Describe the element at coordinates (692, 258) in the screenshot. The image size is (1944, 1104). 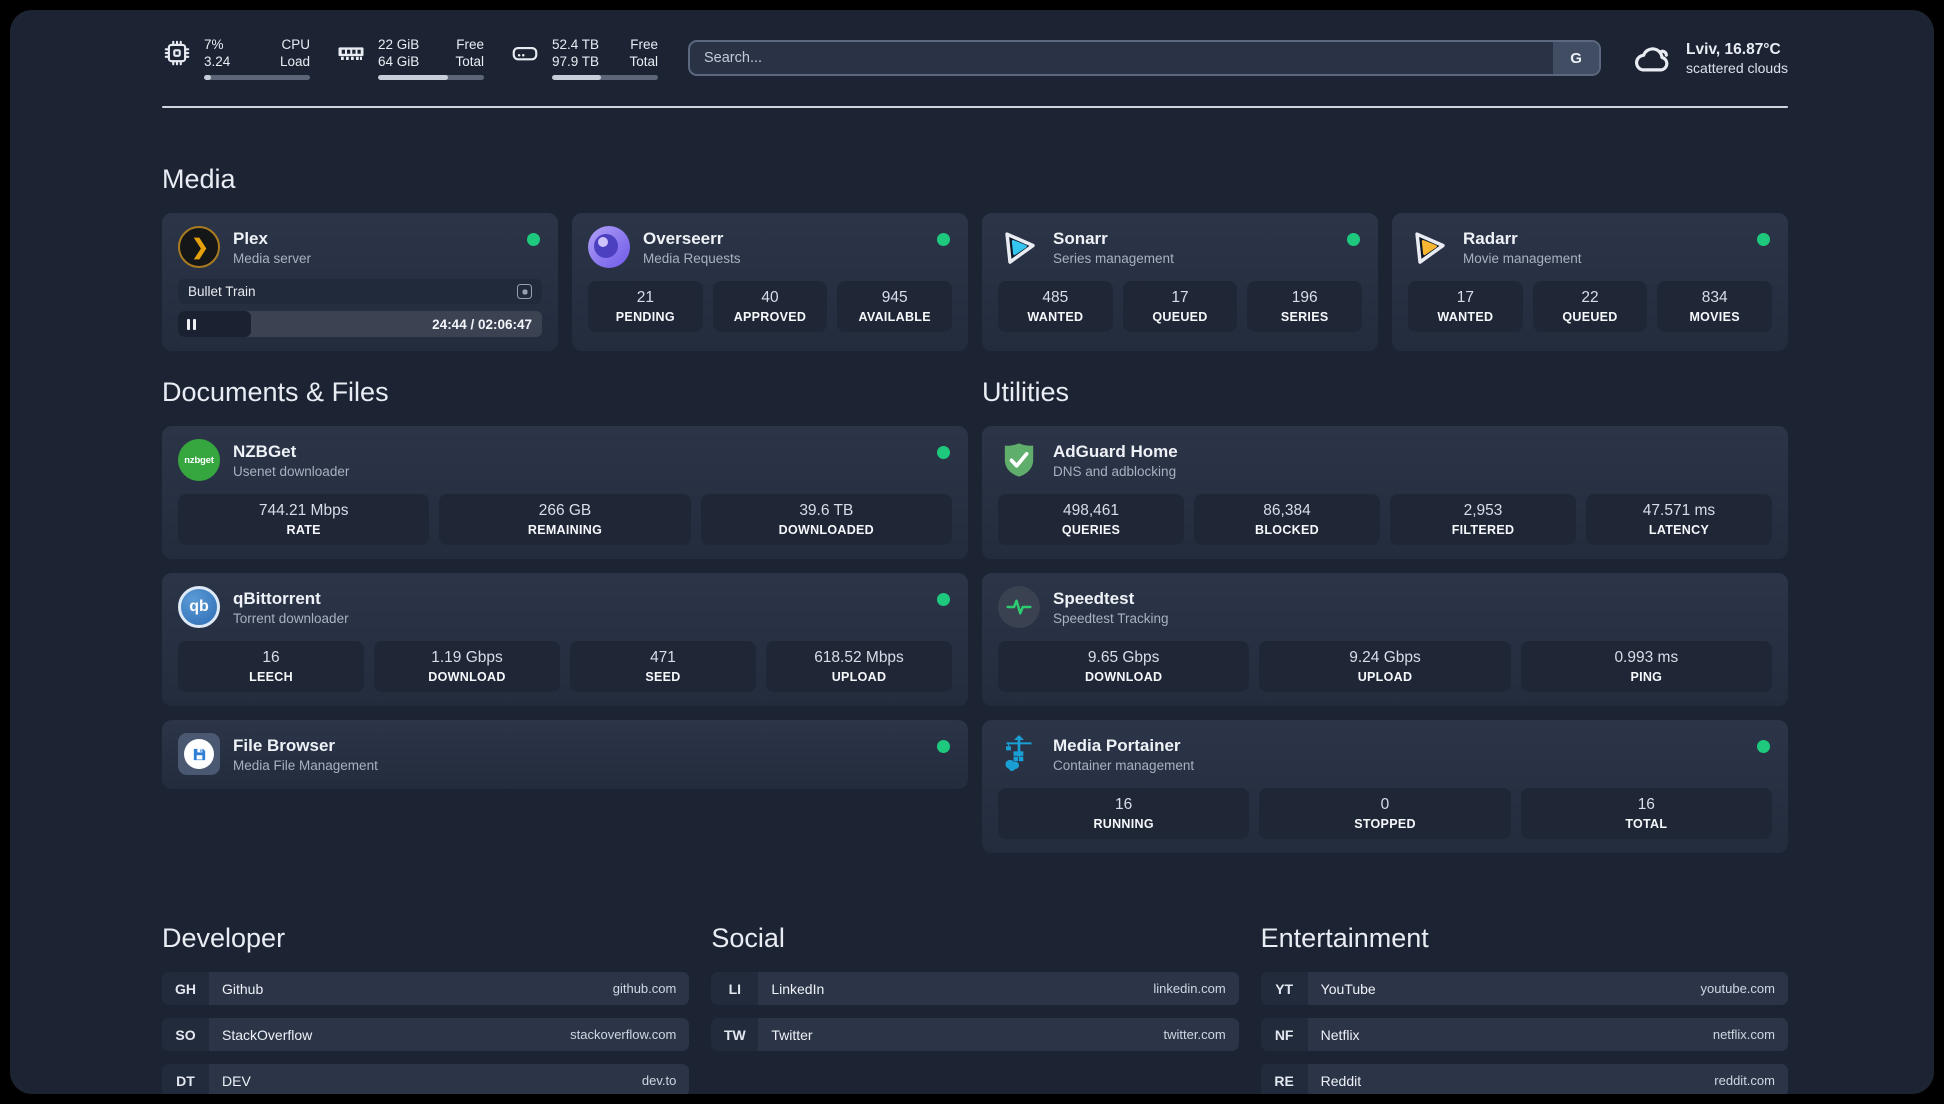
I see `card-subtitle: Media Requests` at that location.